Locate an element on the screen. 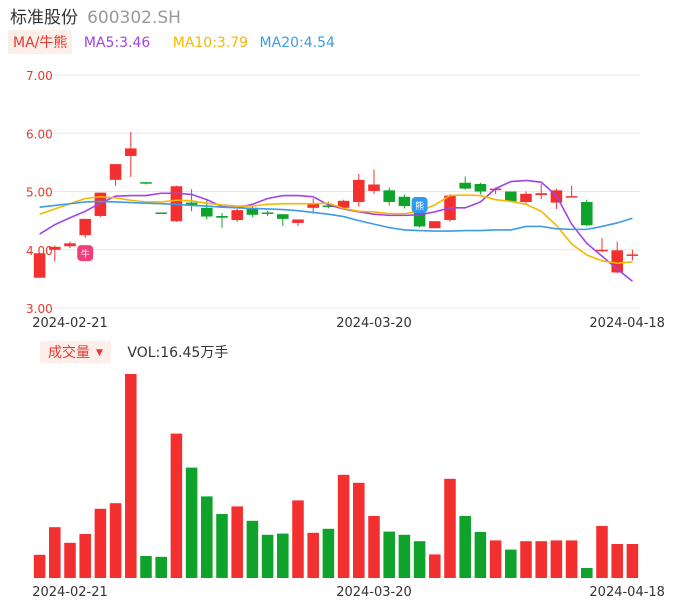  x-tick-label: 2024-03-20 is located at coordinates (374, 592).